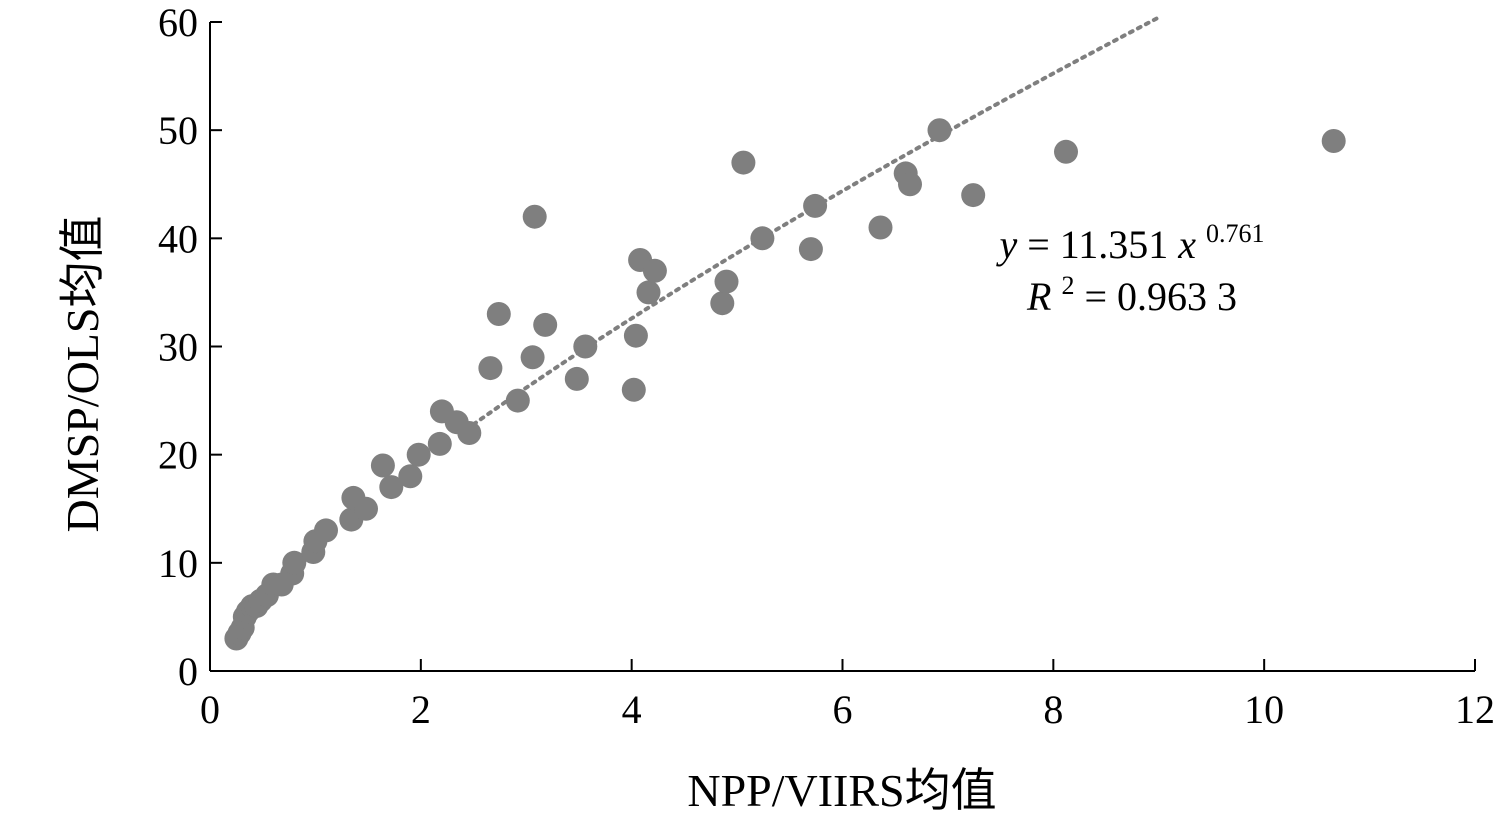 This screenshot has width=1500, height=824. Describe the element at coordinates (178, 130) in the screenshot. I see `y-tick-label: 50` at that location.